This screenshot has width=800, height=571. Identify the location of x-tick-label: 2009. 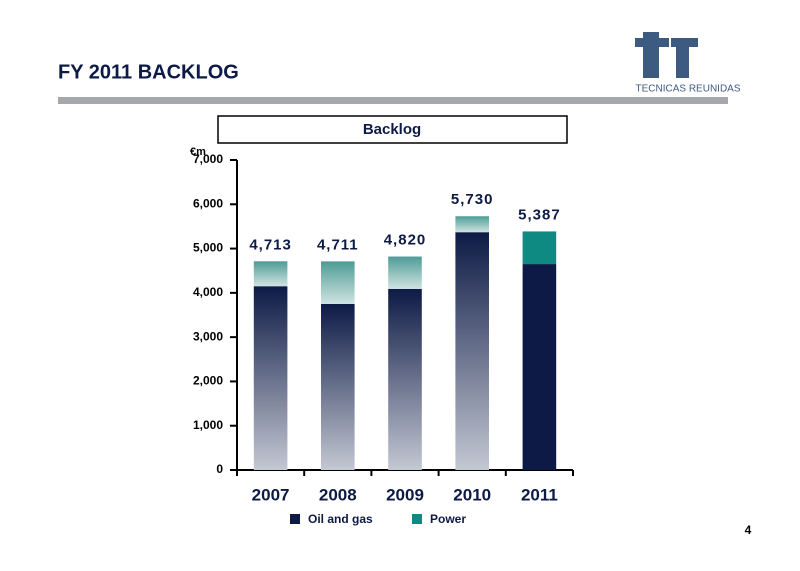
(405, 494).